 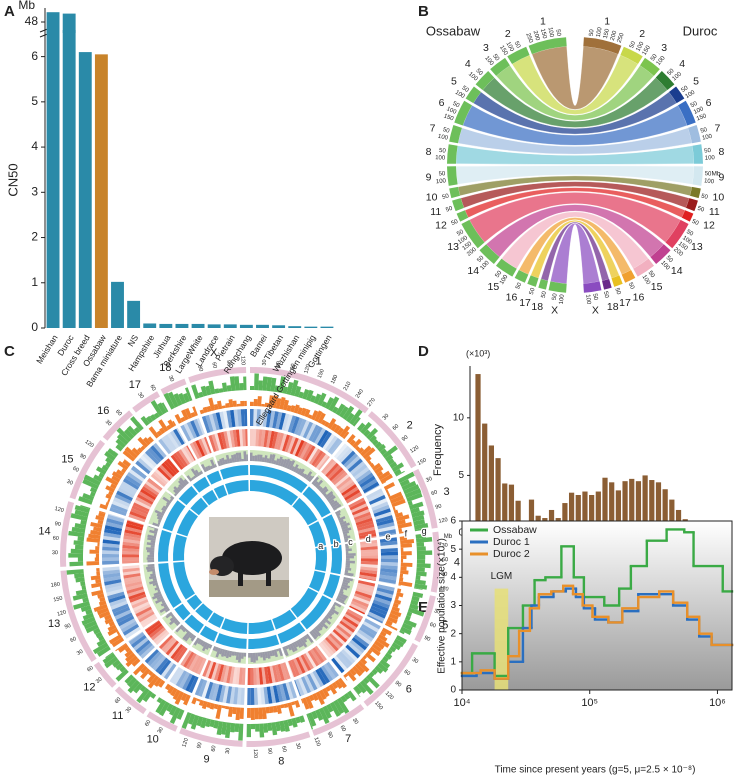 I want to click on synteny-ribbon, so click(x=575, y=125).